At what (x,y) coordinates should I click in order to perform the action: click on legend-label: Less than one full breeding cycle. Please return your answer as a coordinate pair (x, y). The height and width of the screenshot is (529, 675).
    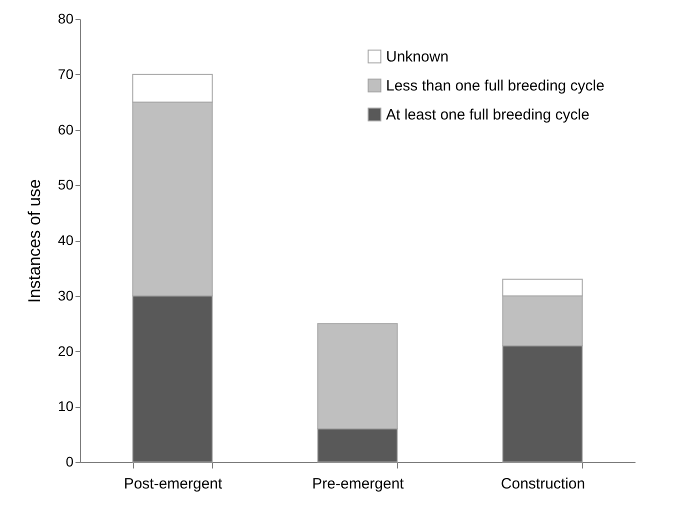
    Looking at the image, I should click on (495, 86).